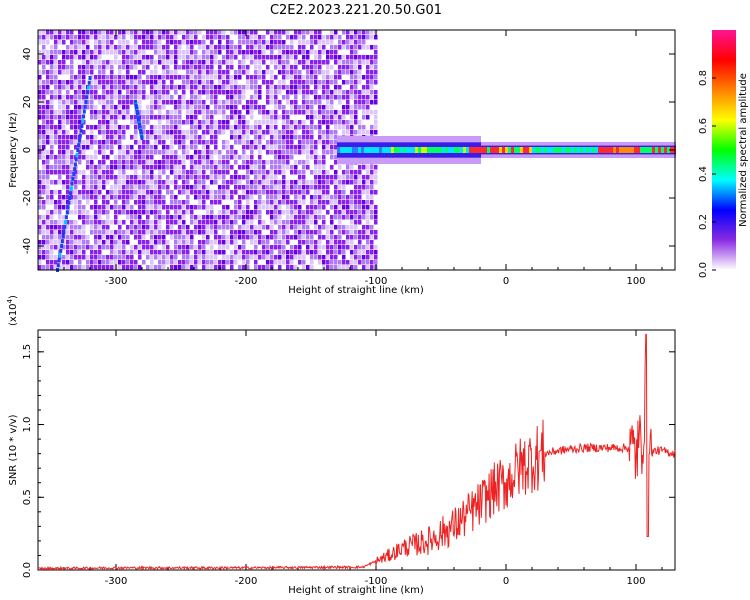  I want to click on signal-core-cell, so click(368, 150).